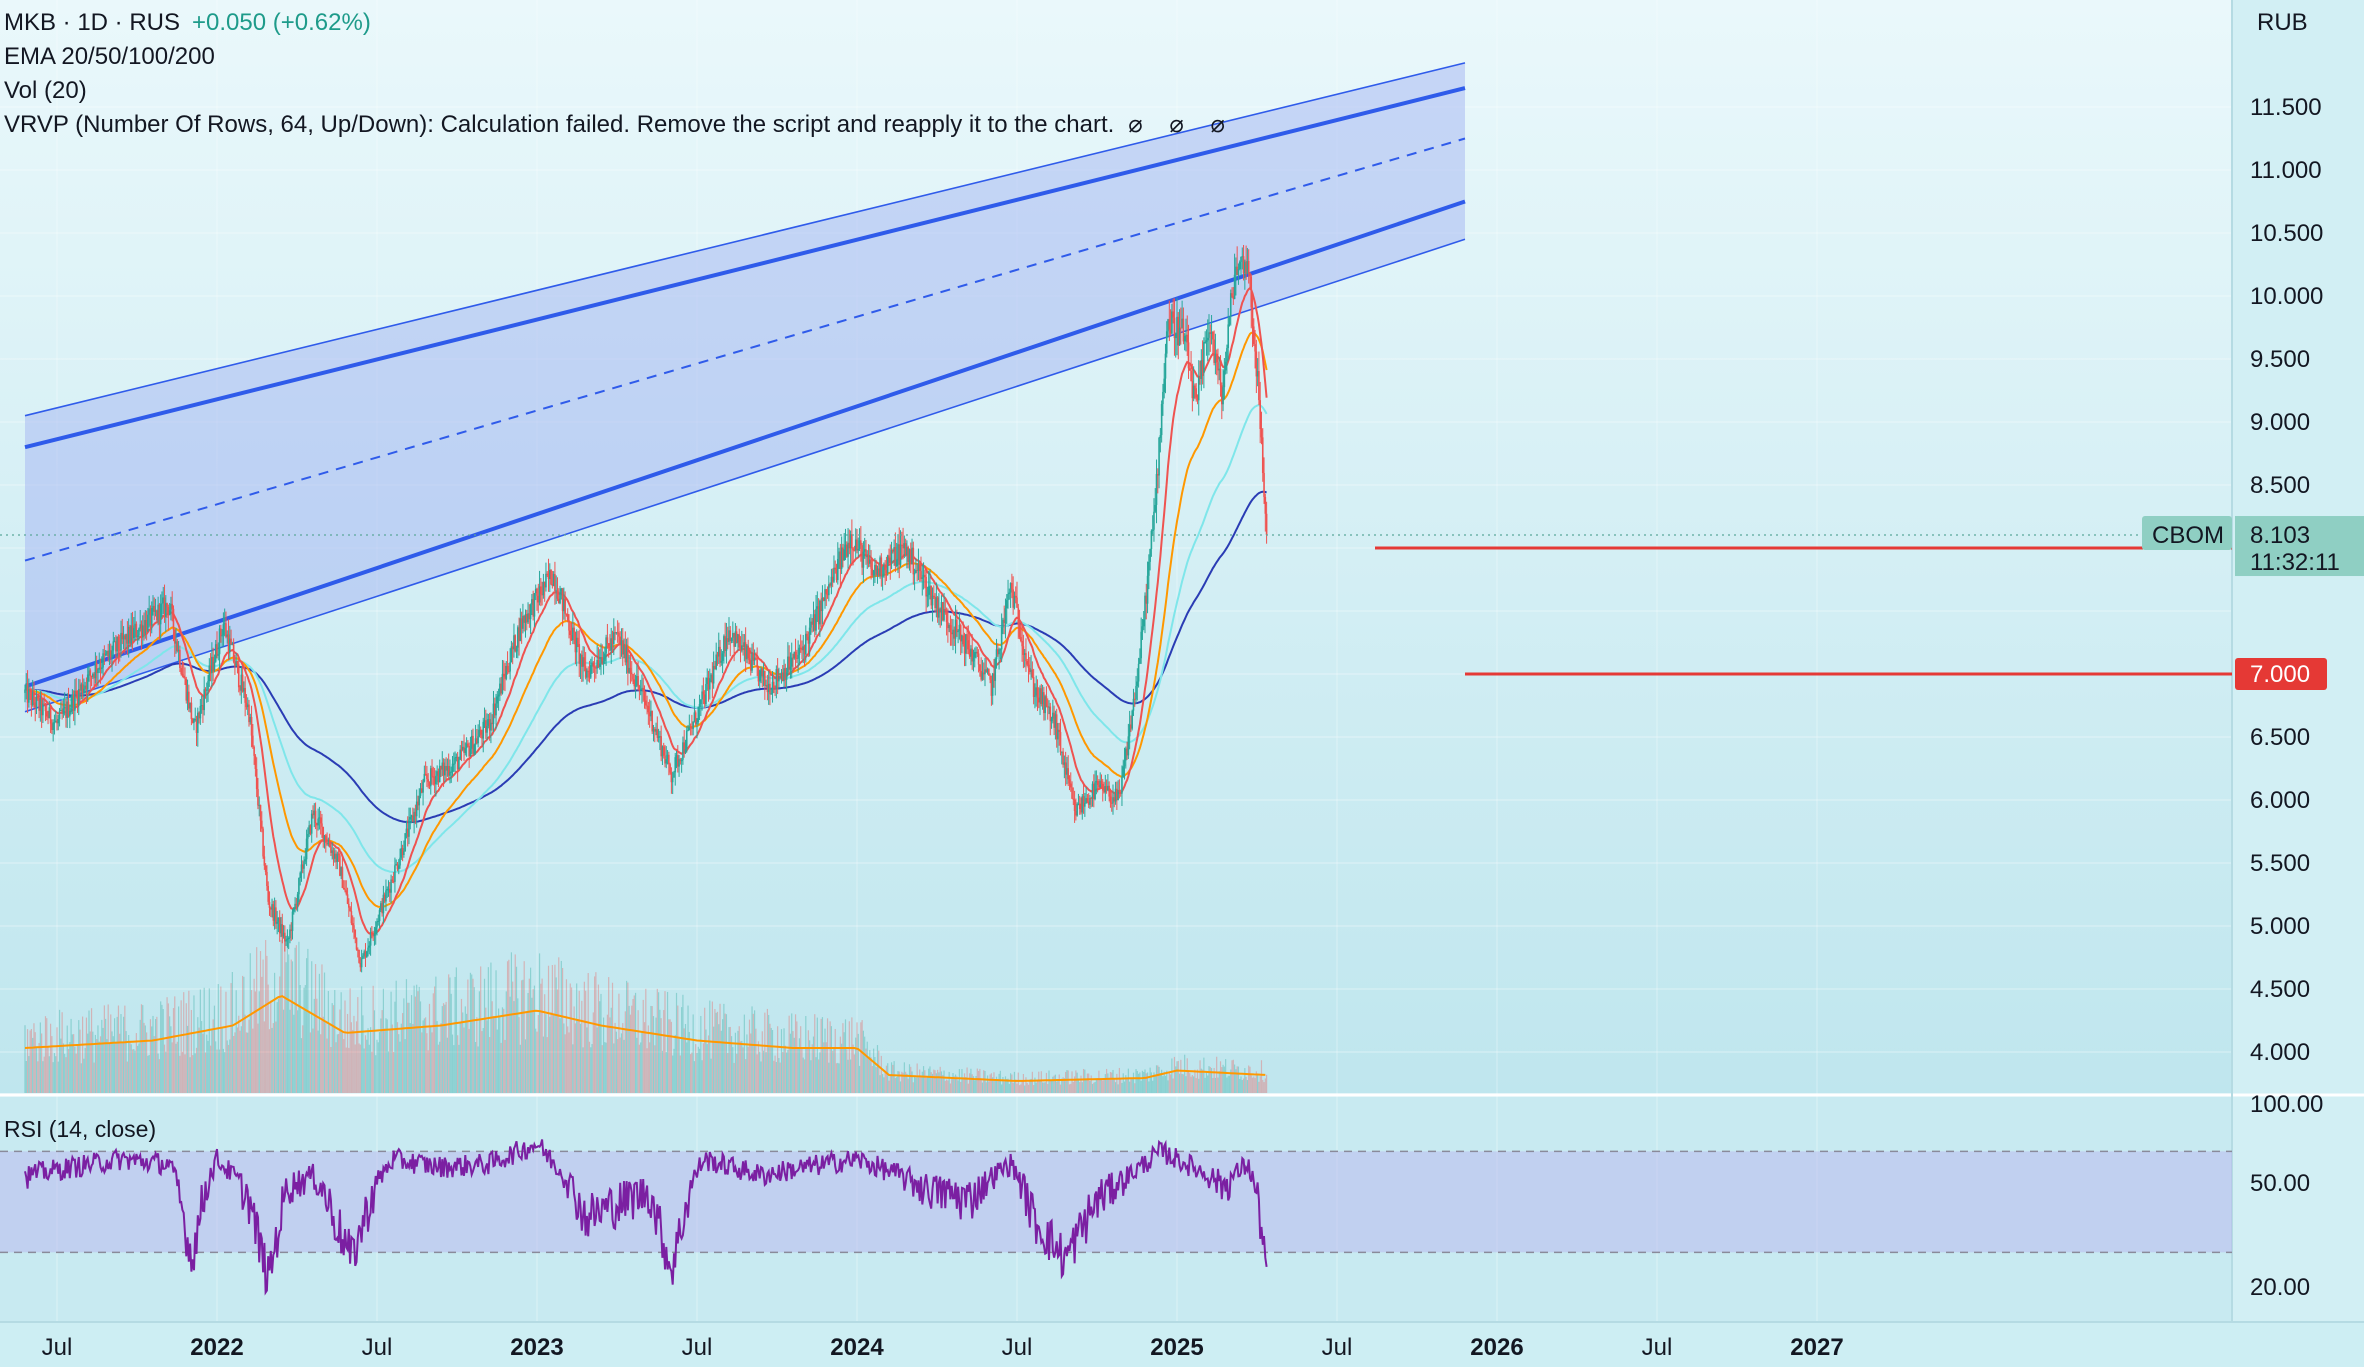 The width and height of the screenshot is (2364, 1367). What do you see at coordinates (92, 22) in the screenshot?
I see `symbol-text: MKB · 1D · RUS` at bounding box center [92, 22].